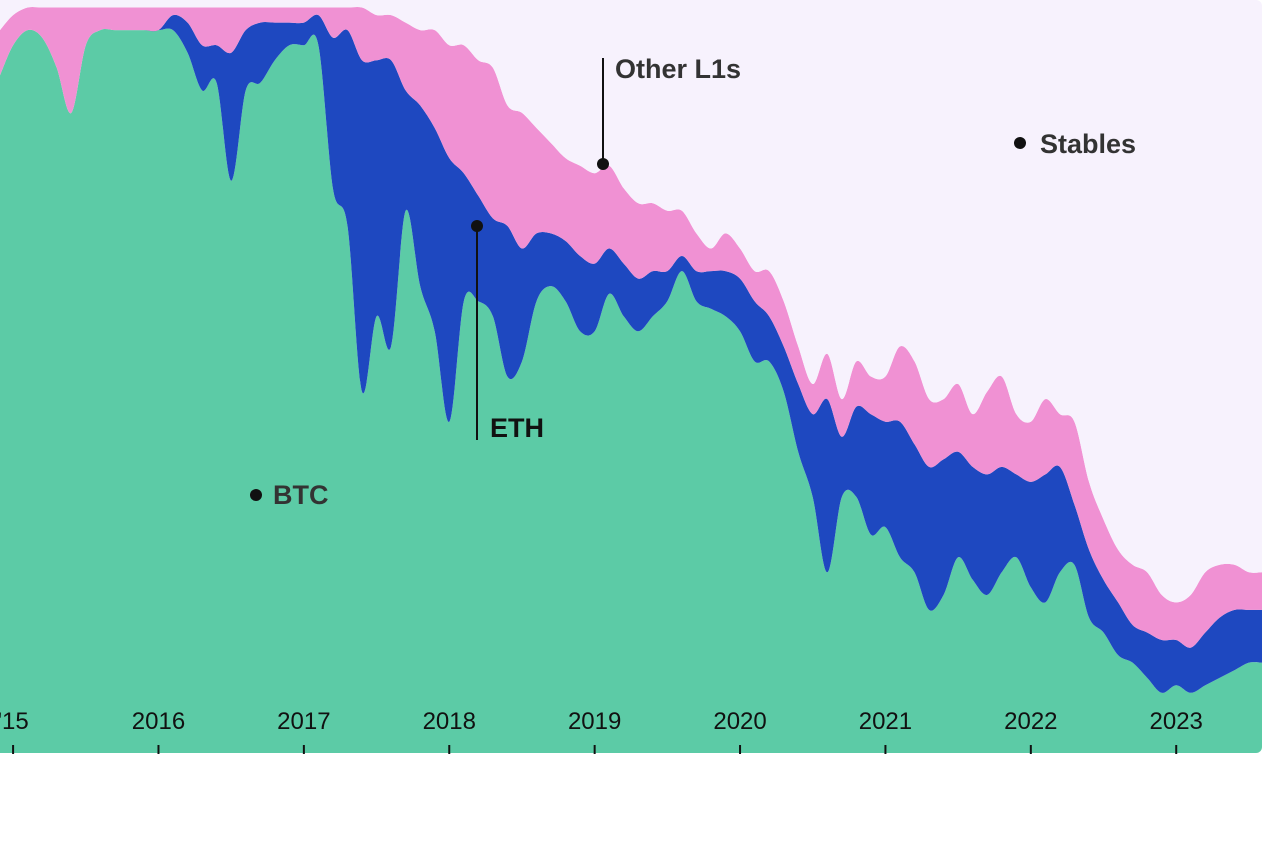  I want to click on annotation-dot-btc, so click(256, 495).